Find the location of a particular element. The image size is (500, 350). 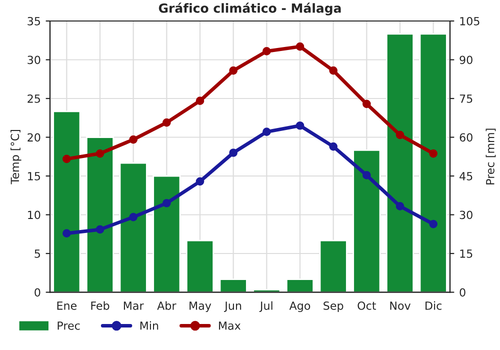

y2-tick-label: 45 is located at coordinates (466, 176).